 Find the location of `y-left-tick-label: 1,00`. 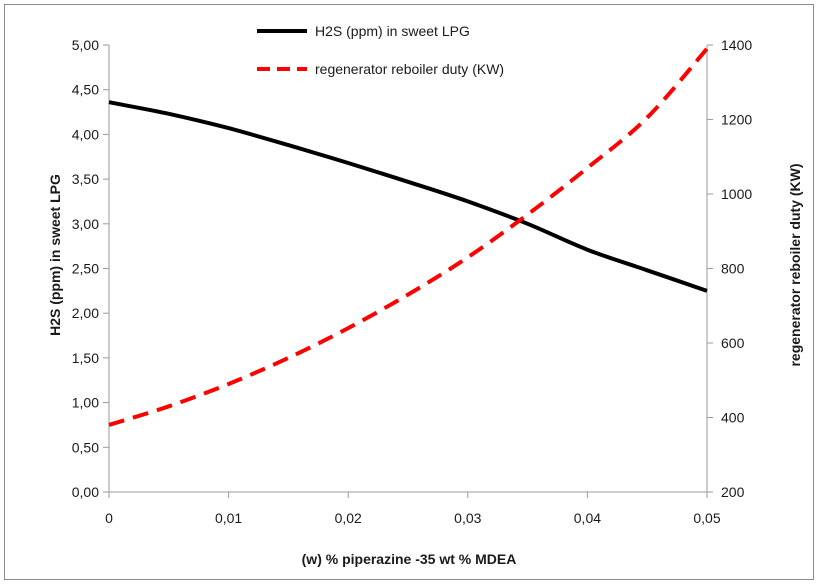

y-left-tick-label: 1,00 is located at coordinates (85, 403).